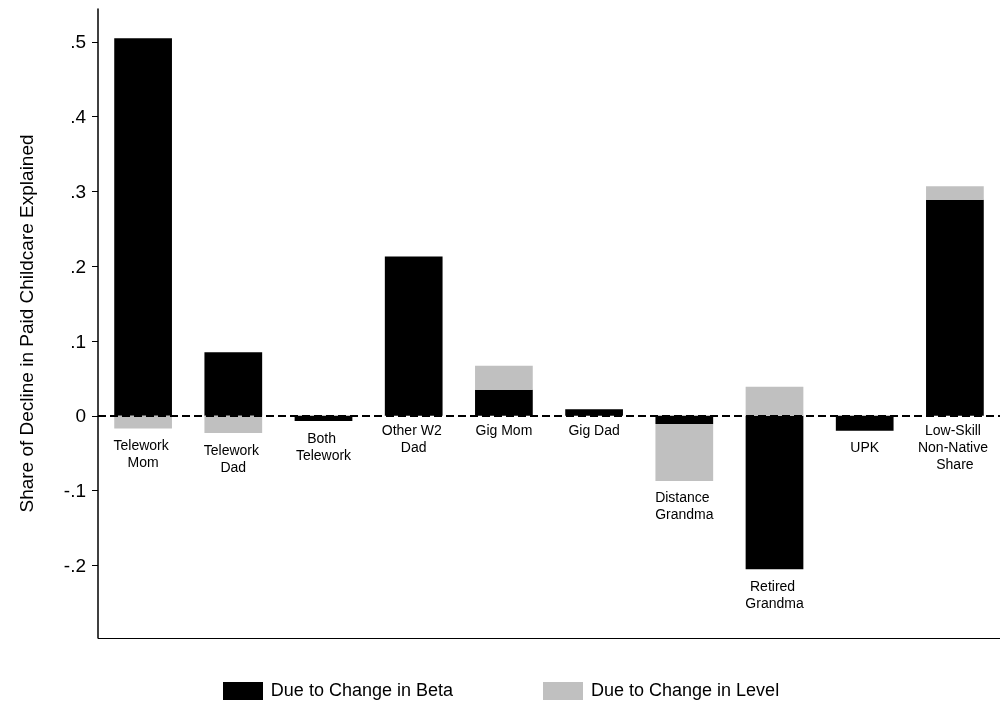 The height and width of the screenshot is (709, 1002). What do you see at coordinates (78, 341) in the screenshot?
I see `y-tick-label: .1` at bounding box center [78, 341].